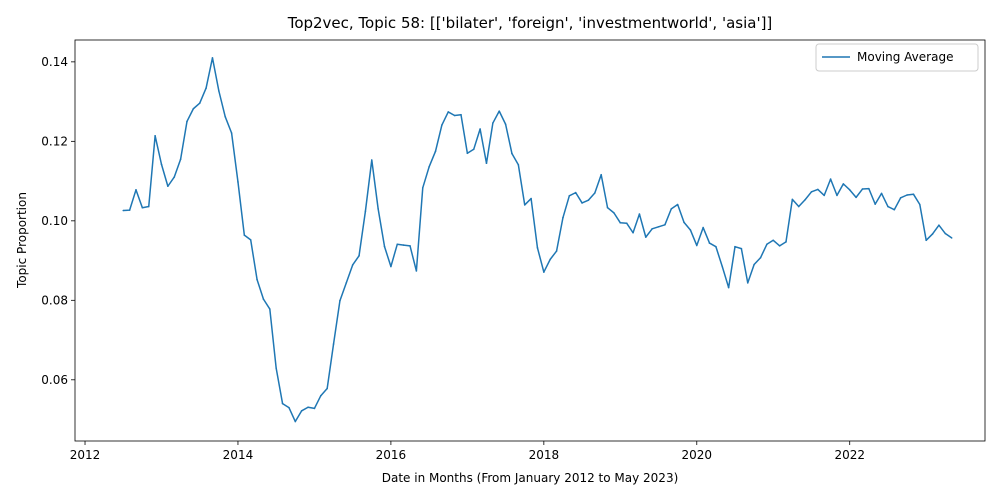 This screenshot has width=1000, height=500. What do you see at coordinates (54, 380) in the screenshot?
I see `y-tick-label: 0.06` at bounding box center [54, 380].